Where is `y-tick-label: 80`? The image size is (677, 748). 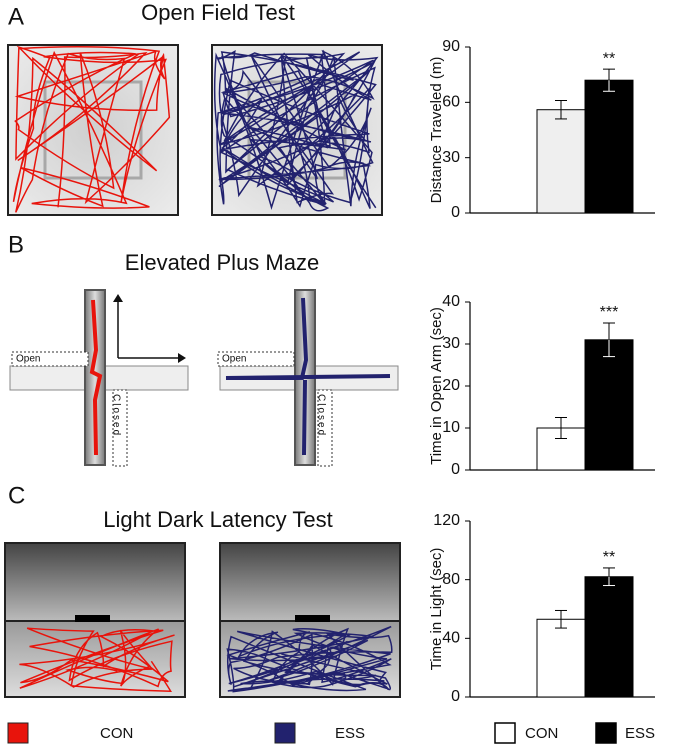 y-tick-label: 80 is located at coordinates (451, 579).